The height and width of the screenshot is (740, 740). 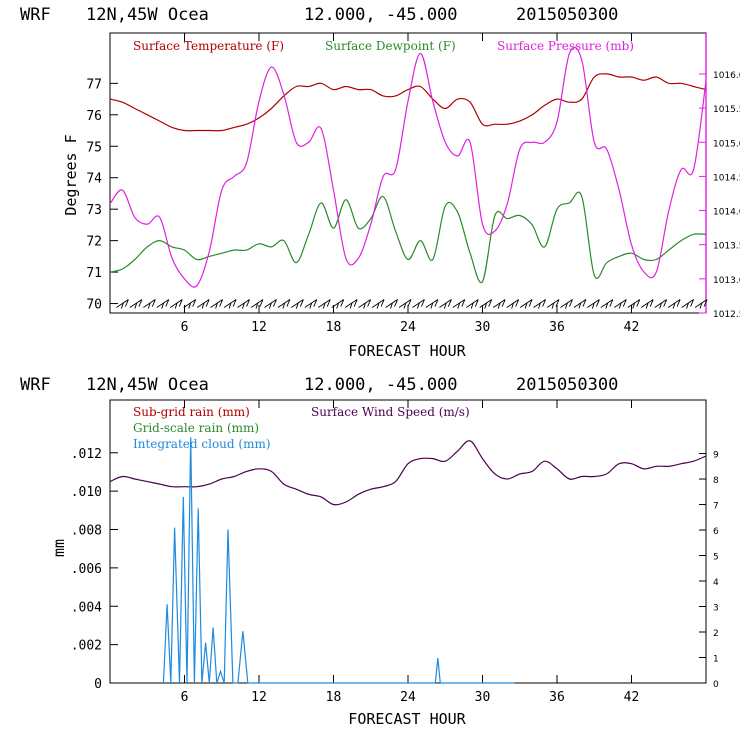 I want to click on panel1-x-tick-label: 30, so click(x=483, y=327).